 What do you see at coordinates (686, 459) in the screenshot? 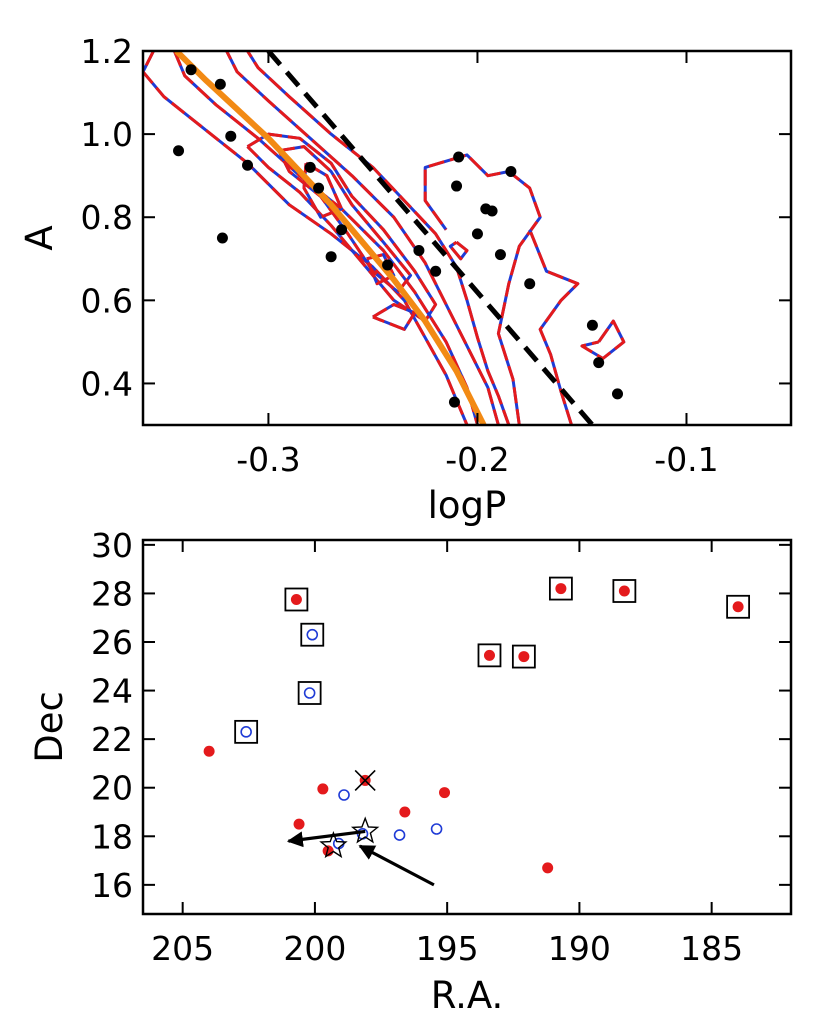
I see `x-tick-label: -0.1` at bounding box center [686, 459].